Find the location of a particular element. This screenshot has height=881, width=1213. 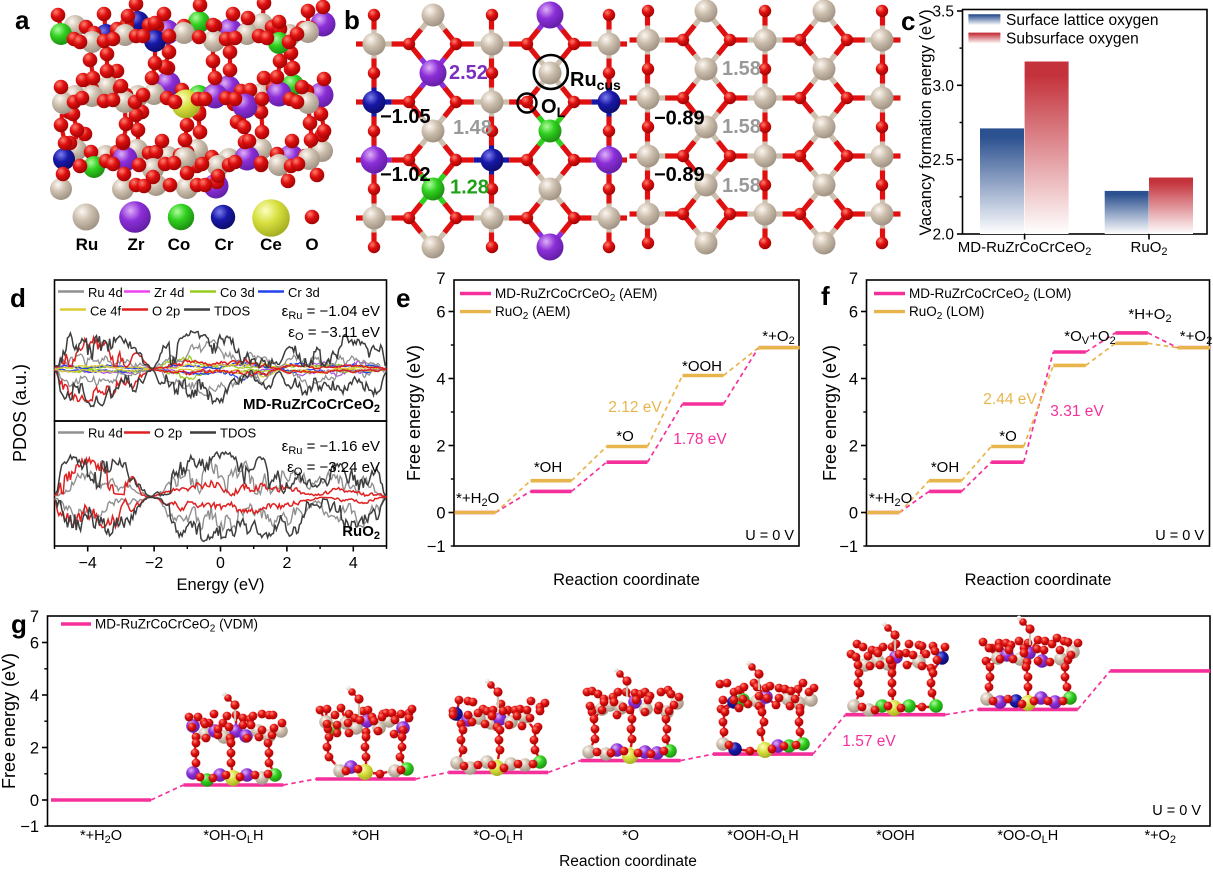

svg-text: MD-RuZrCoCrCeO2 (VDM) is located at coordinates (176, 626).